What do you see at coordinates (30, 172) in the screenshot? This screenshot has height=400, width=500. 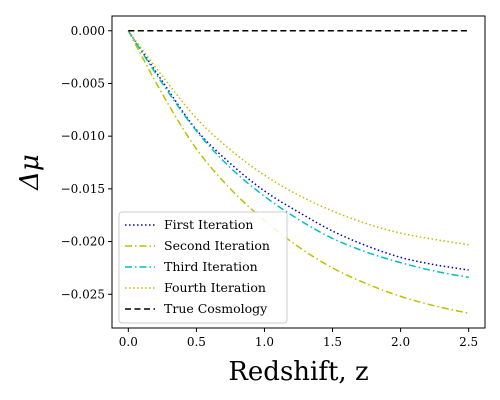 I see `y-axis-label: Δμ` at bounding box center [30, 172].